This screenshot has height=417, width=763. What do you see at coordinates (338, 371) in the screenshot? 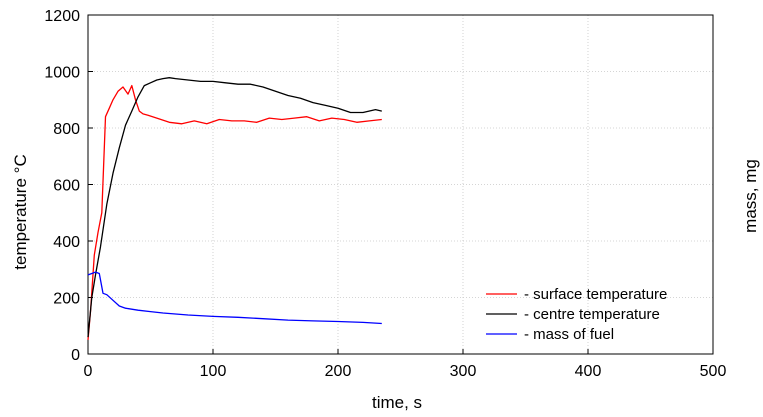
I see `x-tick-label: 200` at bounding box center [338, 371].